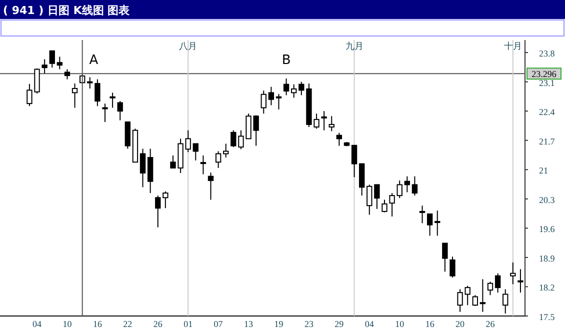 The image size is (565, 336). Describe the element at coordinates (127, 324) in the screenshot. I see `x-tick-label: 22` at that location.